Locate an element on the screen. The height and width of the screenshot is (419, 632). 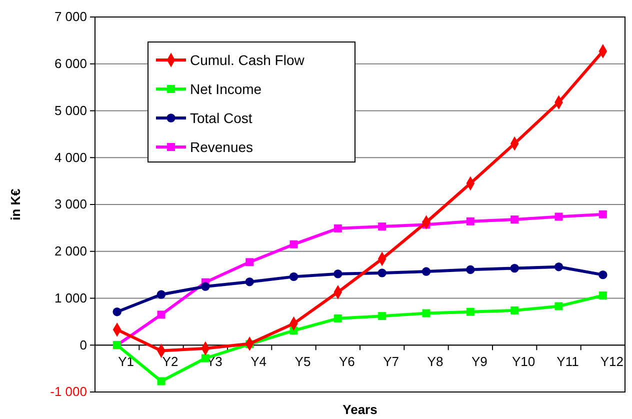
legend-label: Revenues is located at coordinates (222, 147).